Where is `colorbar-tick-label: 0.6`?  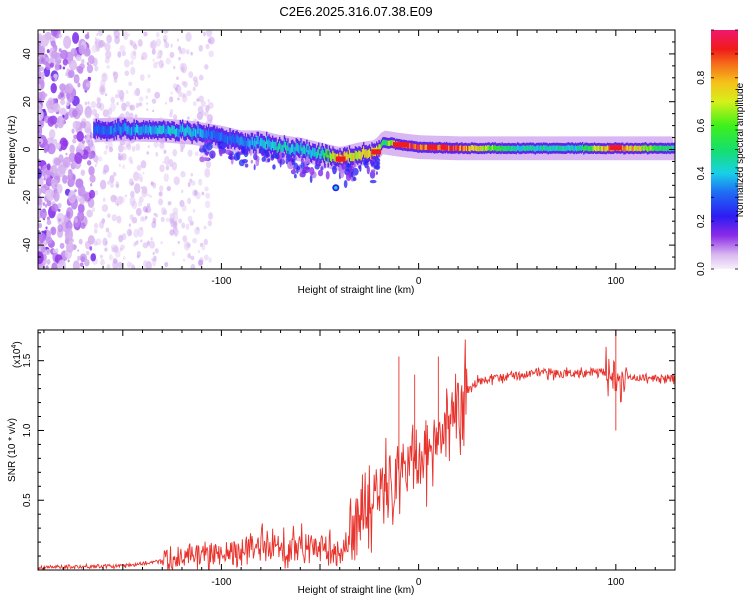 colorbar-tick-label: 0.6 is located at coordinates (701, 125).